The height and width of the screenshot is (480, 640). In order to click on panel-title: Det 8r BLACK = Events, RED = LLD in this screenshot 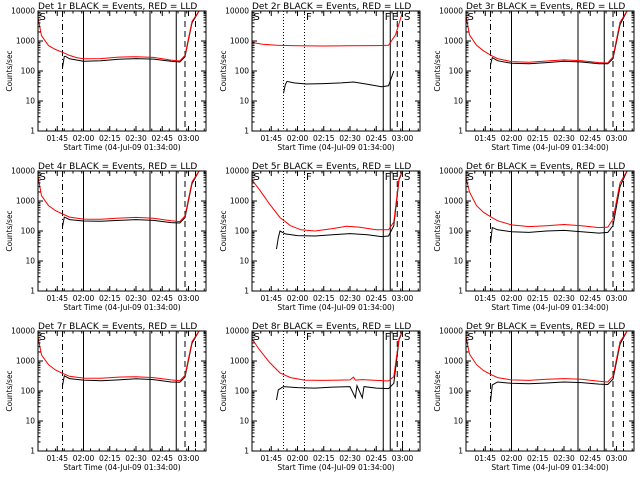, I will do `click(331, 327)`.